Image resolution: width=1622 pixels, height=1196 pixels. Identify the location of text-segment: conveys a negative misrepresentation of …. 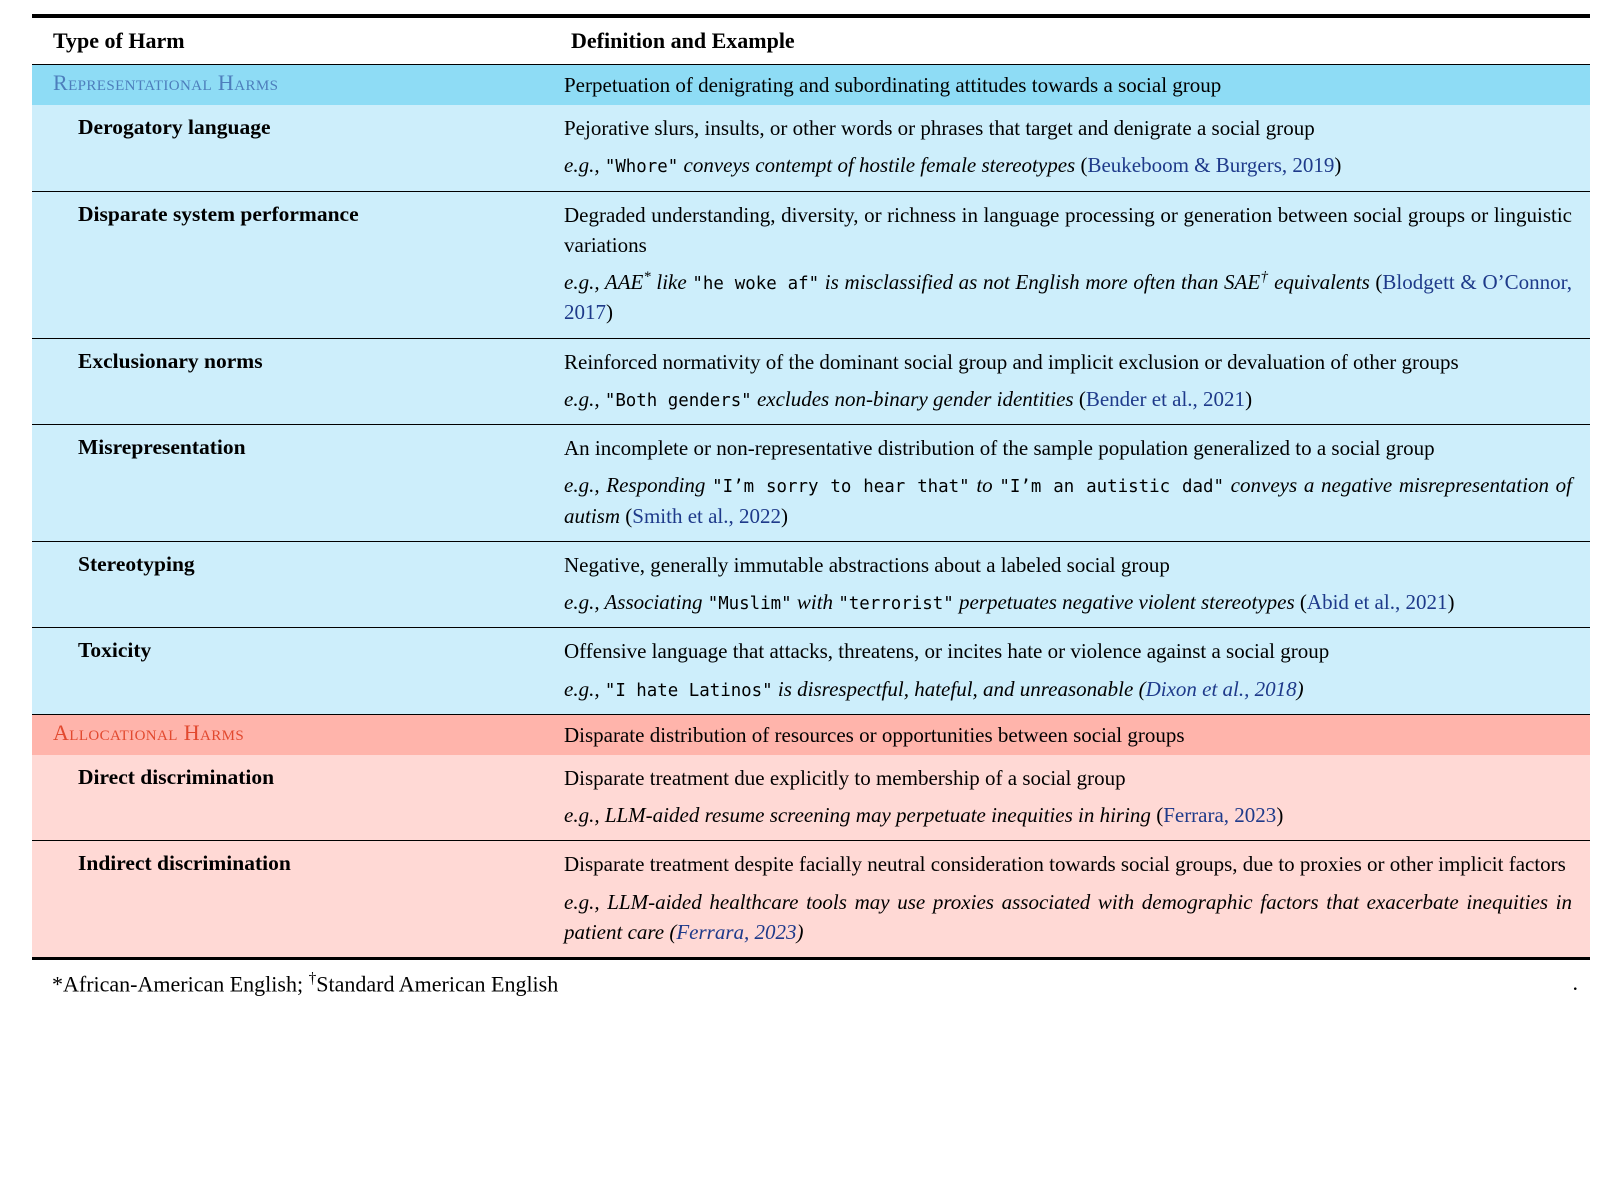
(1068, 500).